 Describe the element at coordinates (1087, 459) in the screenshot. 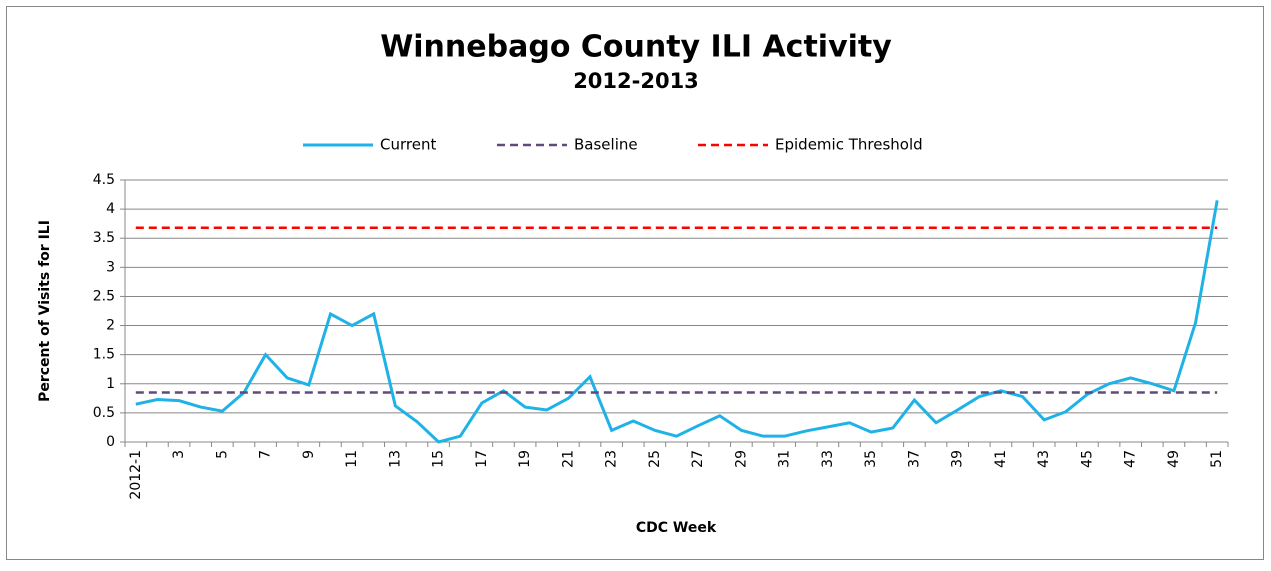

I see `x-tick-label: 45` at that location.